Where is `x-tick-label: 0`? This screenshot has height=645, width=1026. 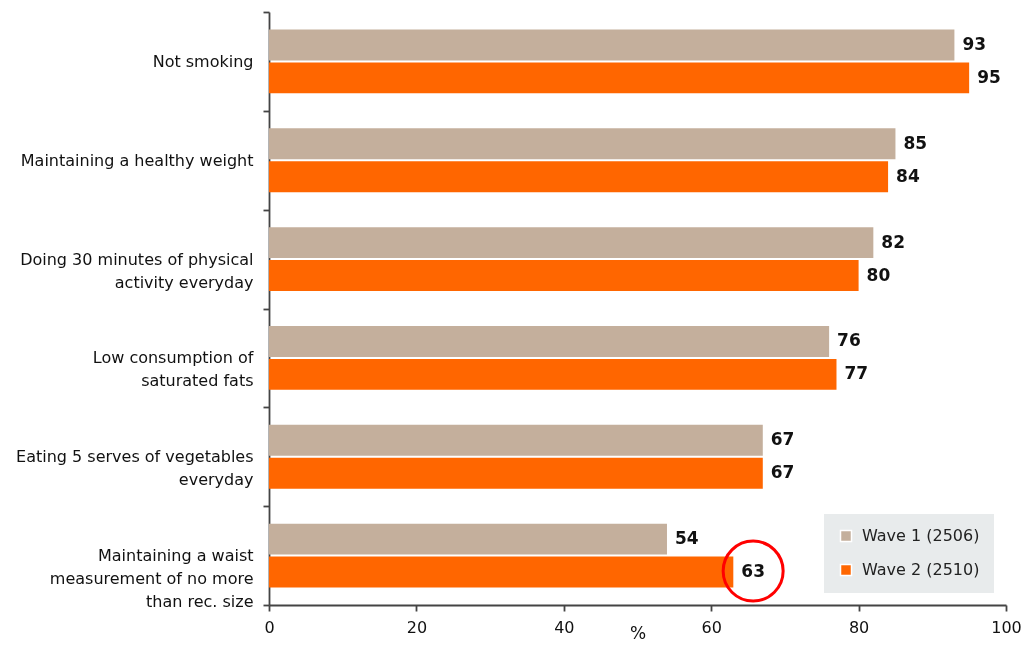 x-tick-label: 0 is located at coordinates (269, 627).